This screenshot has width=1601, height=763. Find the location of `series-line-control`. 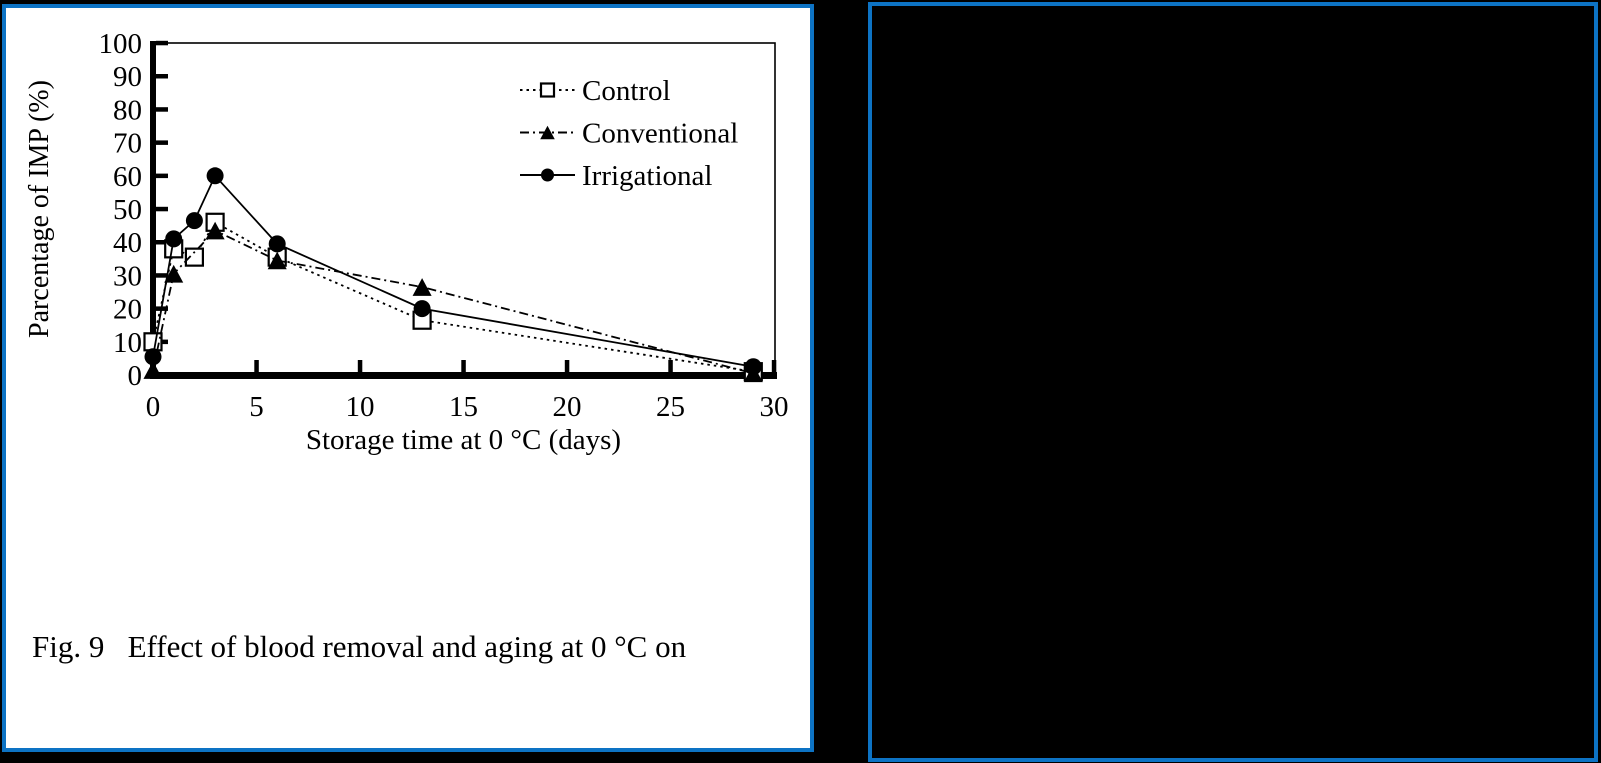

series-line-control is located at coordinates (453, 297).